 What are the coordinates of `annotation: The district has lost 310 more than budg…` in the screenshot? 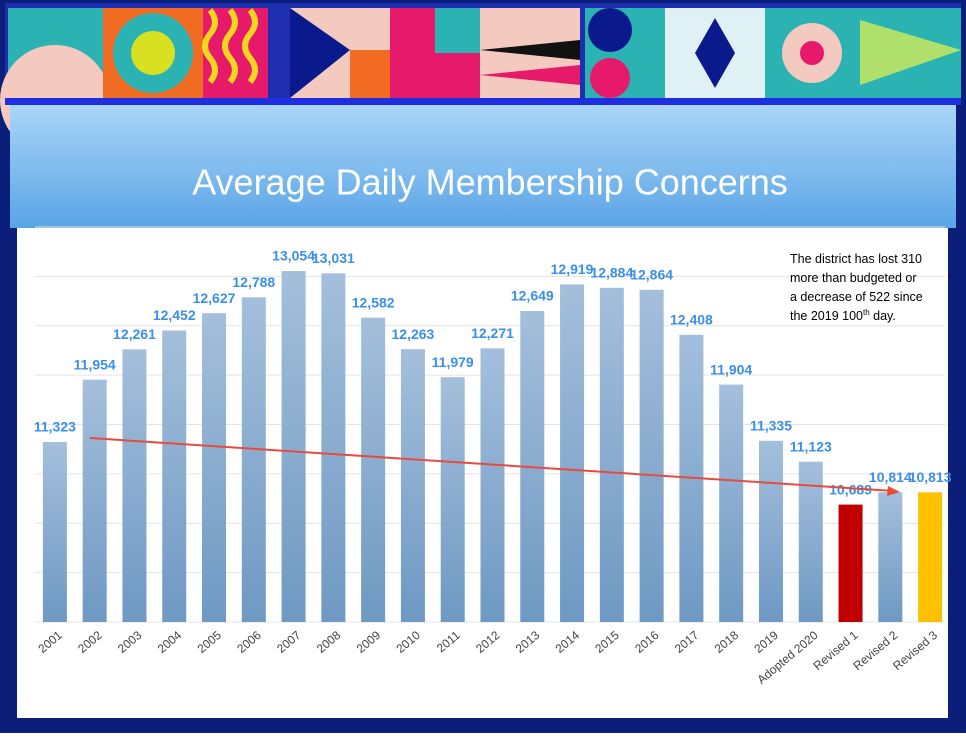 It's located at (858, 287).